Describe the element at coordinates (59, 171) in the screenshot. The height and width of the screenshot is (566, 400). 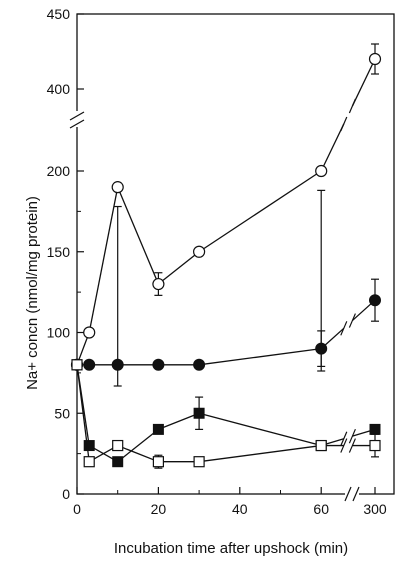
I see `y-tick-label: 200` at that location.